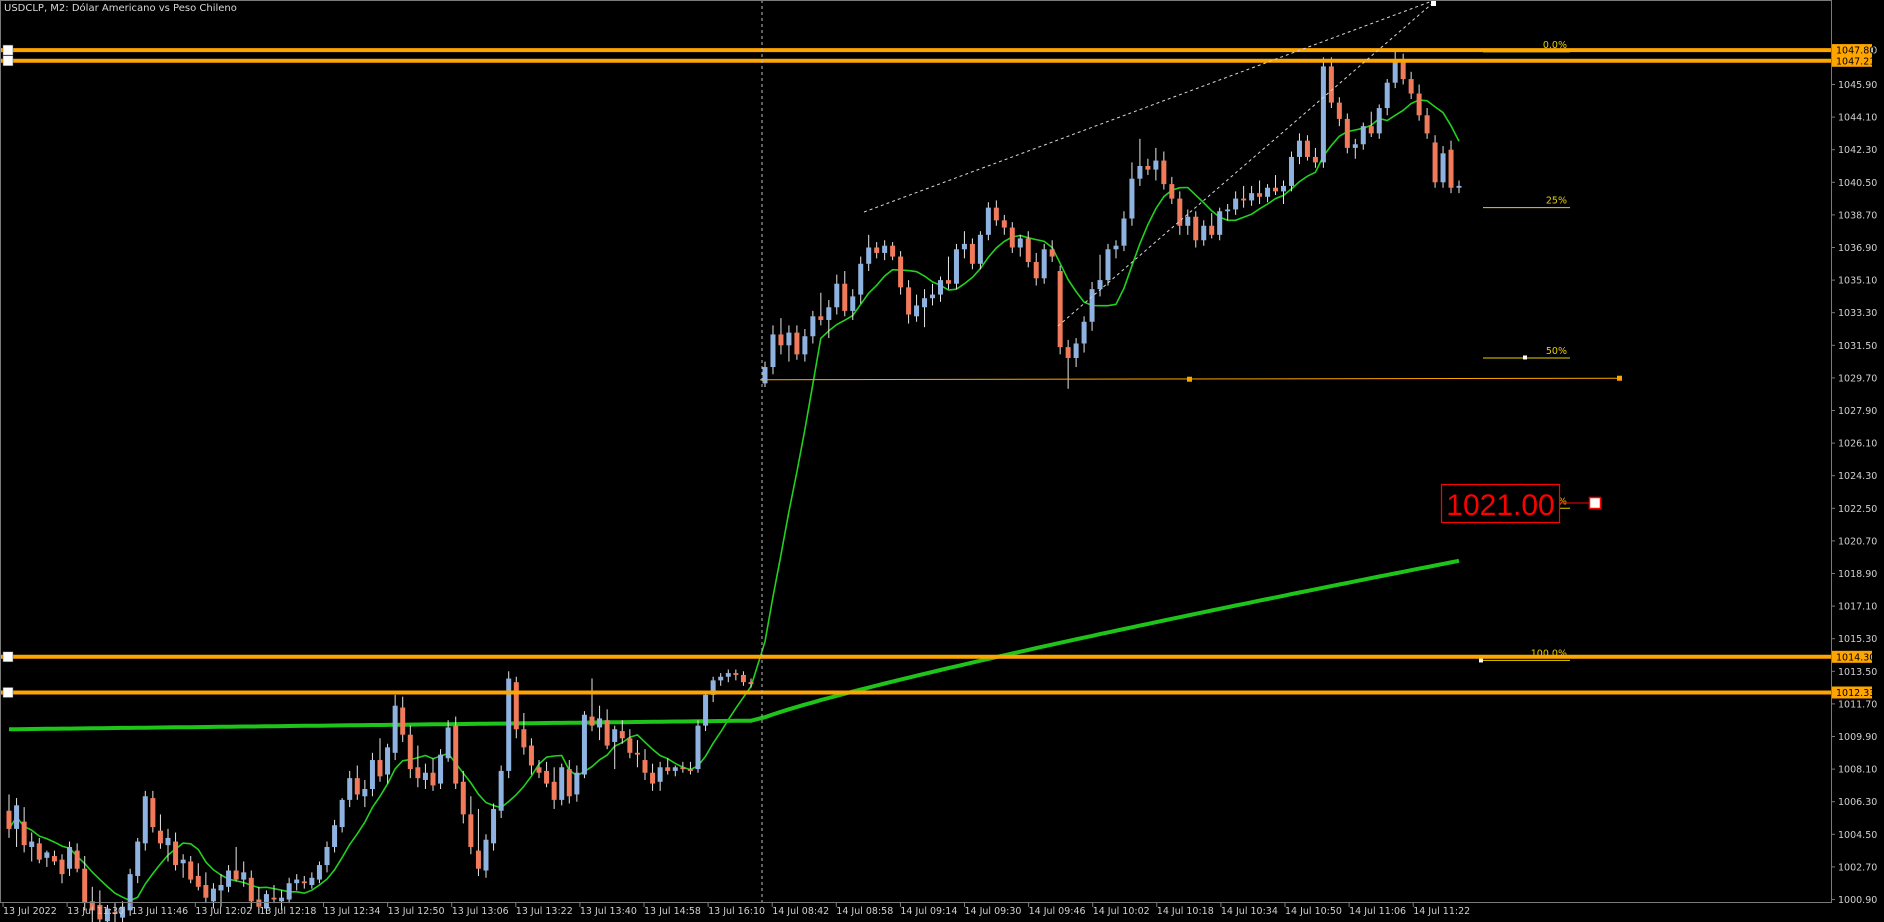 The height and width of the screenshot is (922, 1884). What do you see at coordinates (1857, 248) in the screenshot?
I see `price-tick-label: 1036.90` at bounding box center [1857, 248].